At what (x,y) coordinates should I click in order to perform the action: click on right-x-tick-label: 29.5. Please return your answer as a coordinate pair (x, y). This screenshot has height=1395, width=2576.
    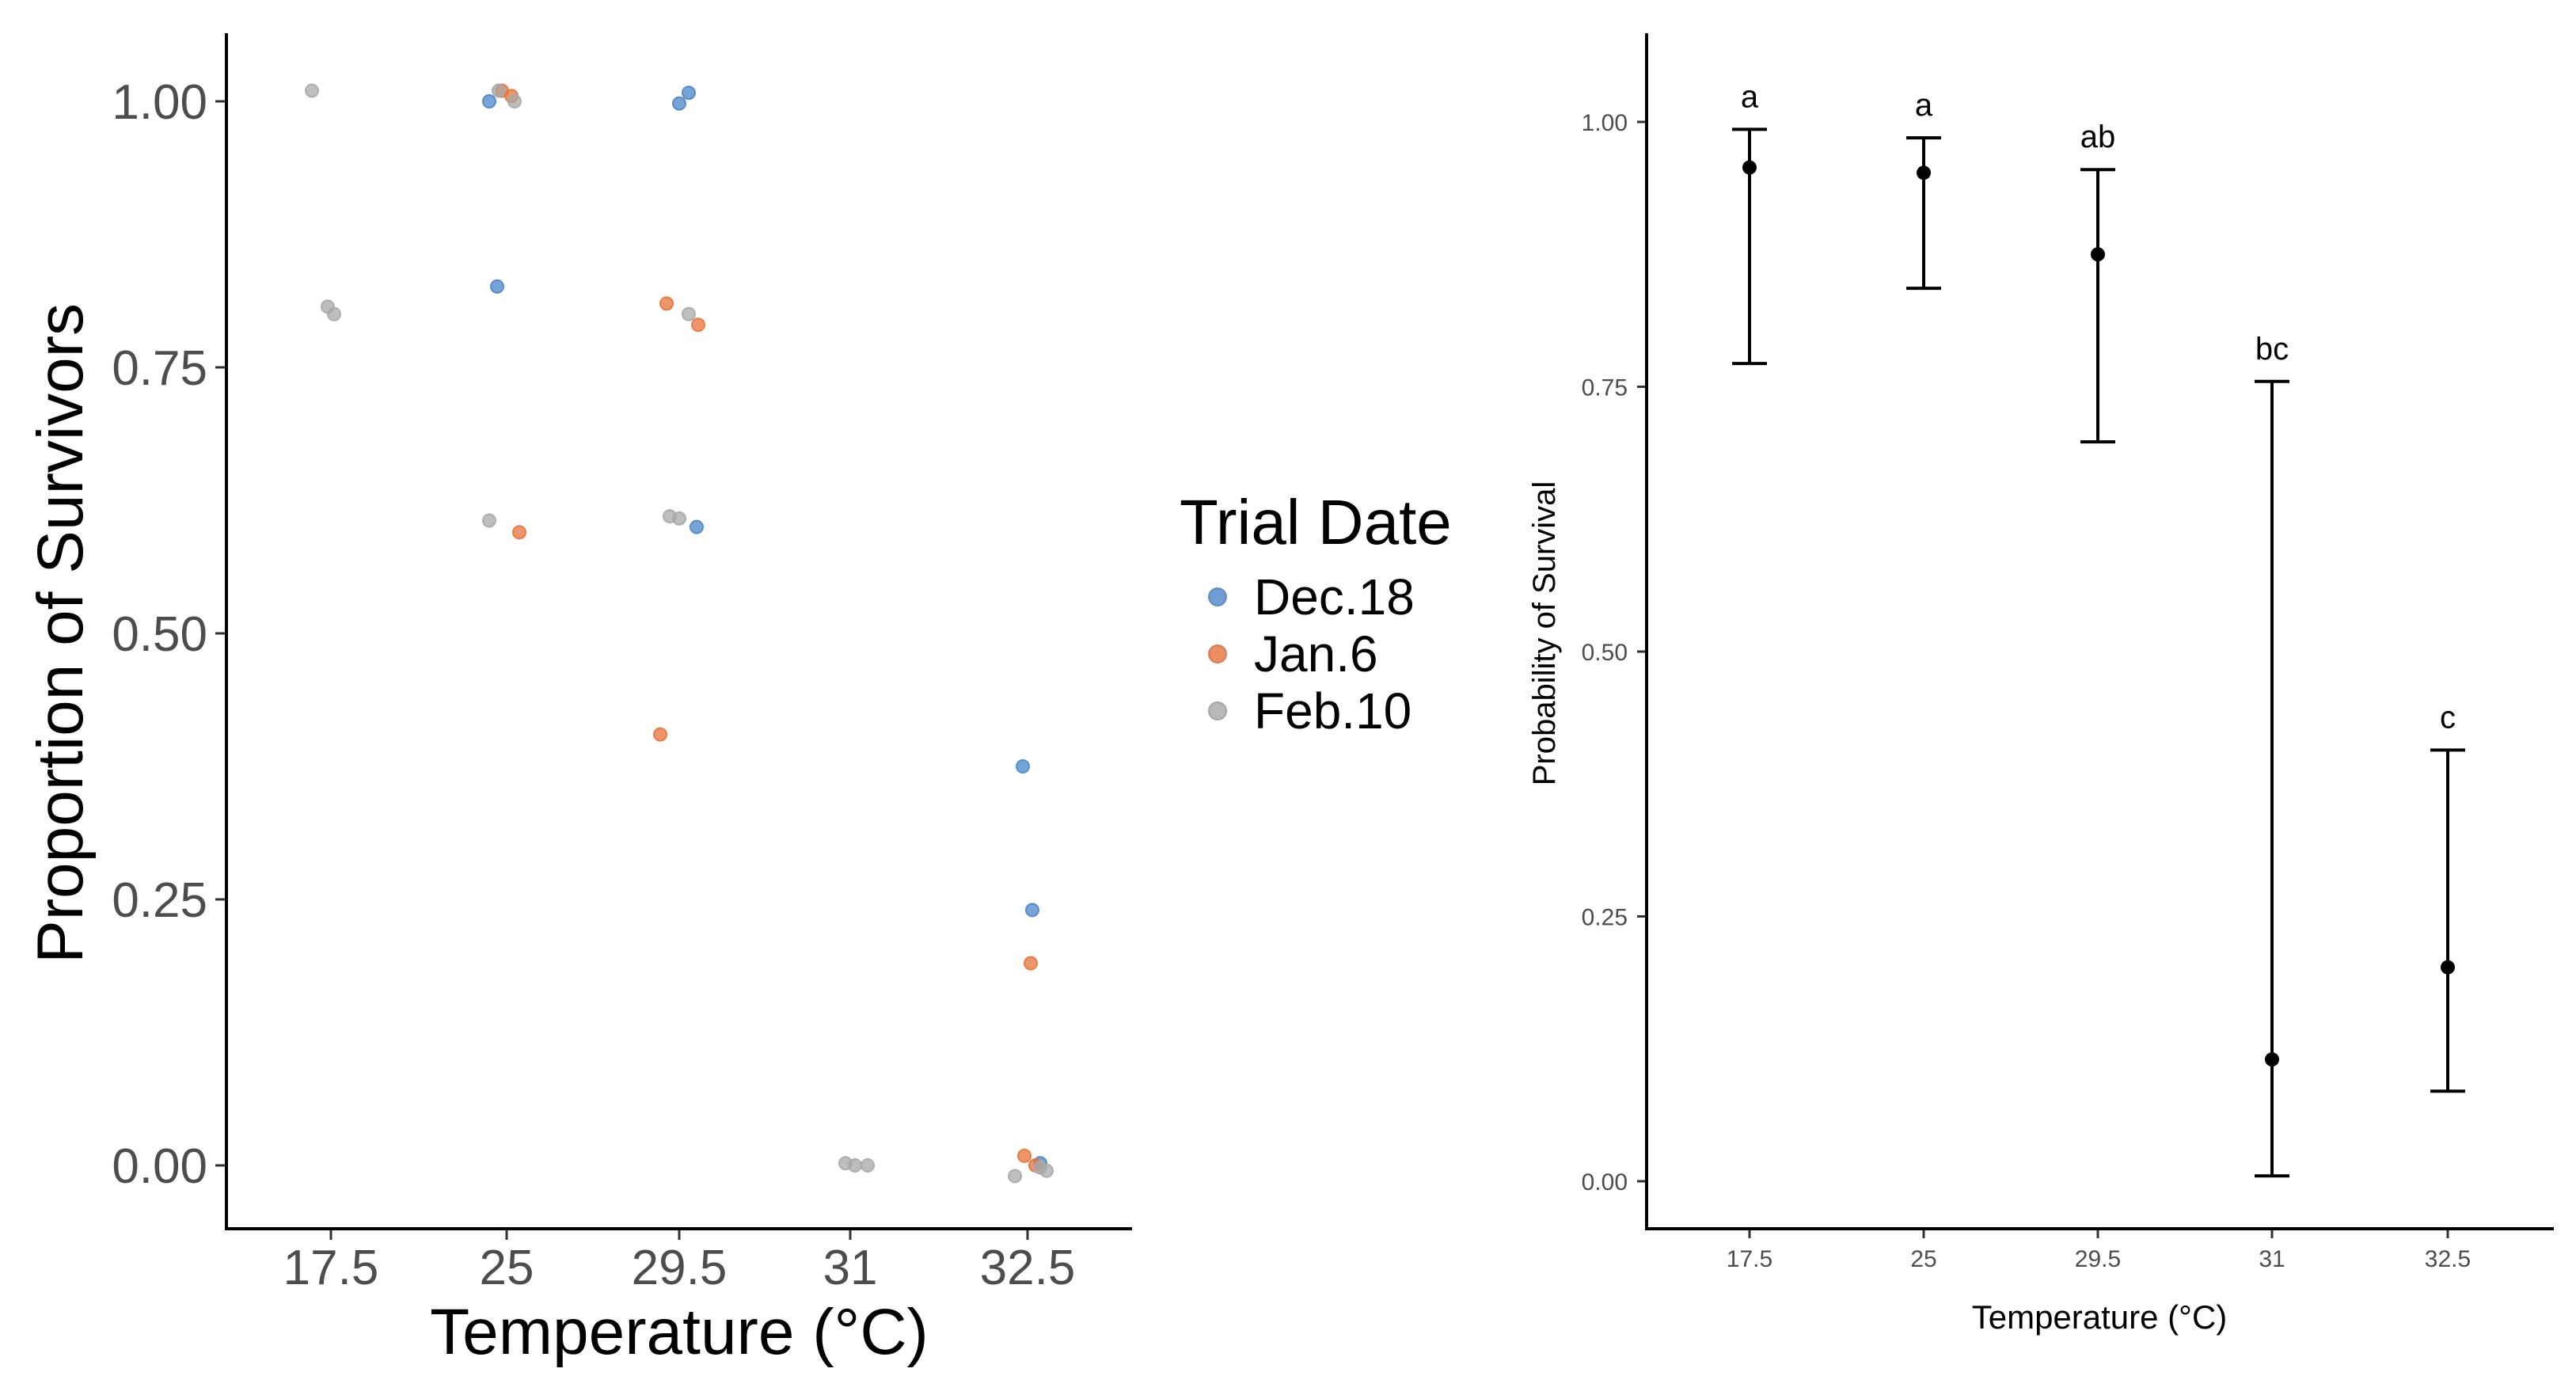
    Looking at the image, I should click on (2098, 1259).